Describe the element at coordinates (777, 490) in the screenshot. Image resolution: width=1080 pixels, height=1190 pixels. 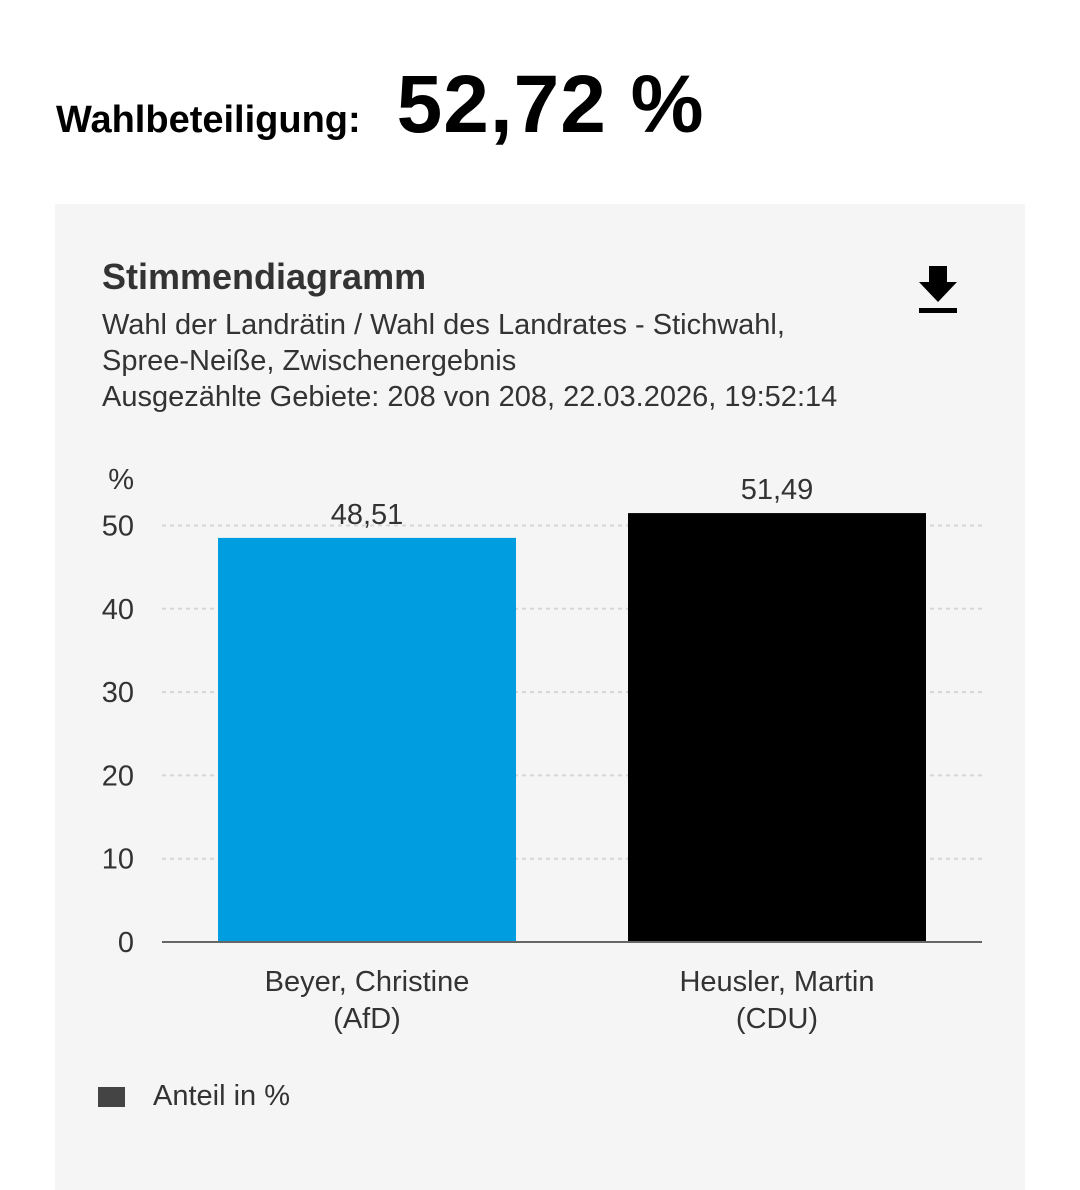
I see `bar-value-label: 51,49` at that location.